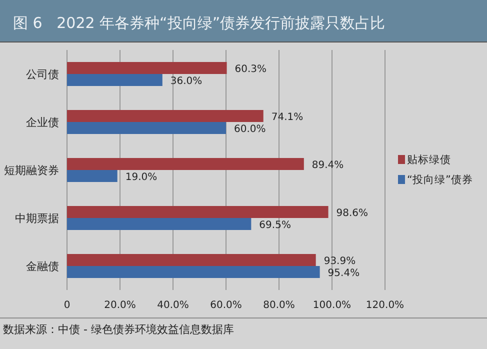  I want to click on data-label: 95.4%, so click(344, 273).